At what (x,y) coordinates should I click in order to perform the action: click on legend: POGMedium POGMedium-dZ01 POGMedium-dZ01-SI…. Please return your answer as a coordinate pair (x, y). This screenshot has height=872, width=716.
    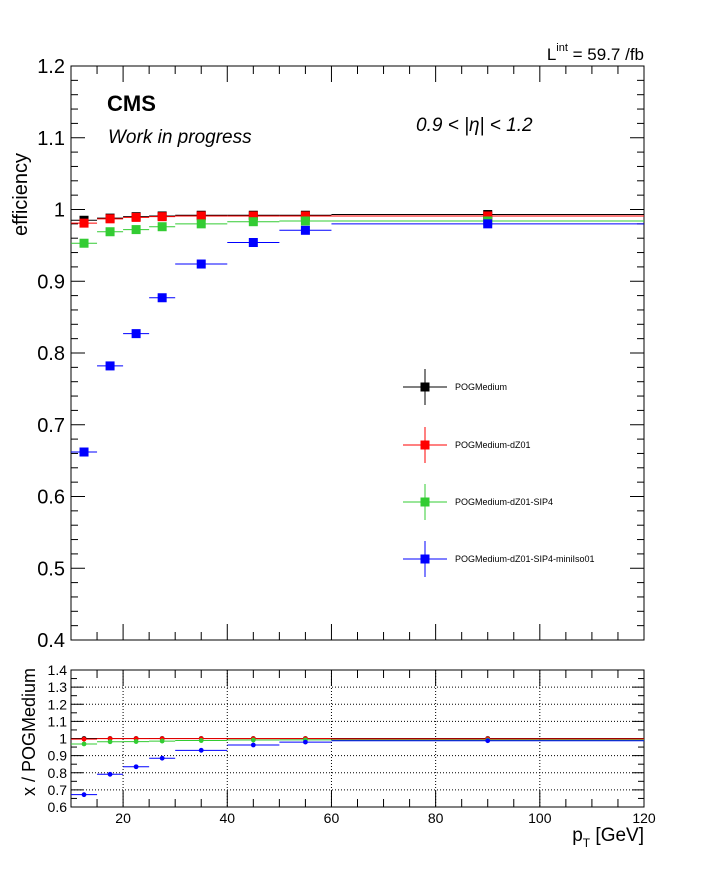
    Looking at the image, I should click on (499, 473).